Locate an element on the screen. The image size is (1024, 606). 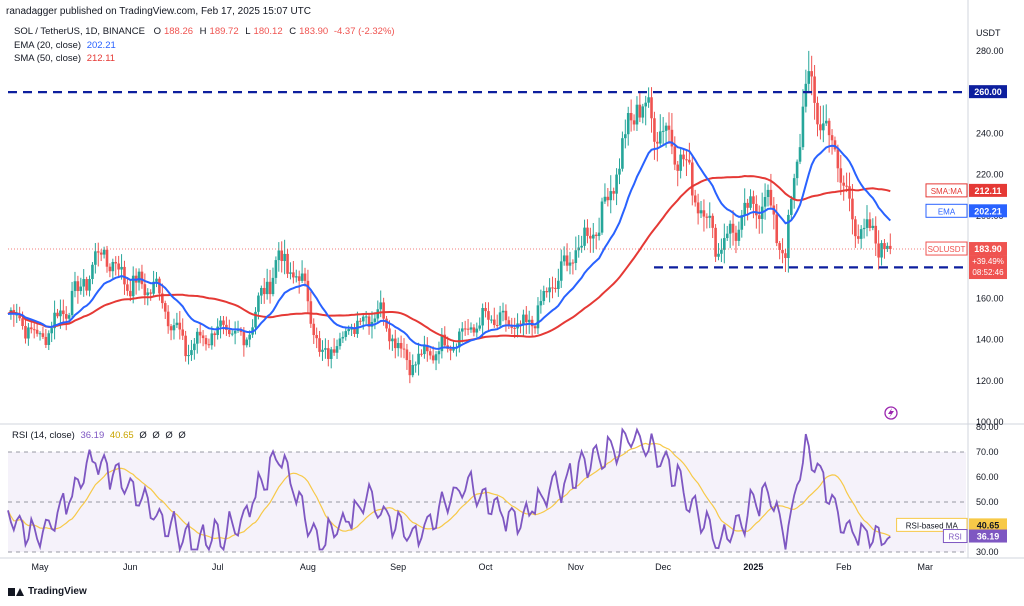
tradingview-logo: TradingView is located at coordinates (47, 591).